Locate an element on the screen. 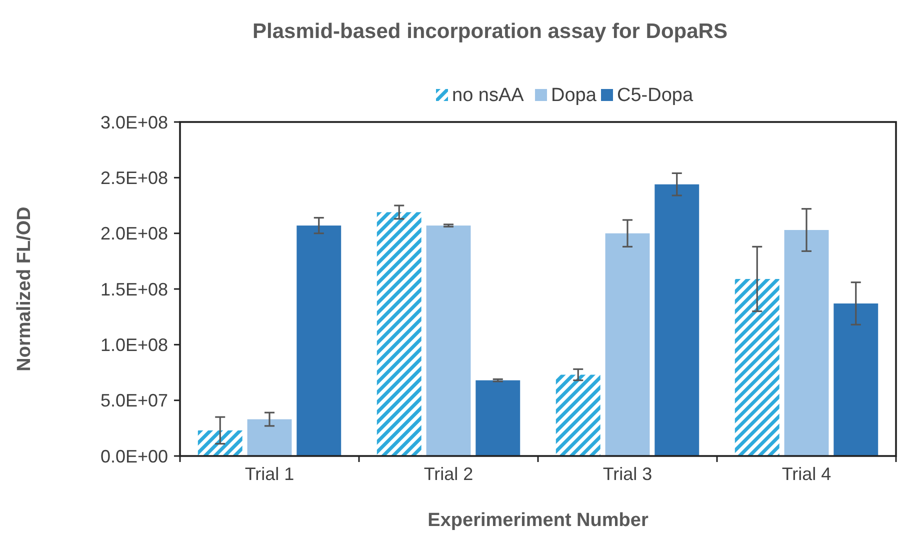 This screenshot has width=900, height=548. legend-label: Dopa is located at coordinates (574, 95).